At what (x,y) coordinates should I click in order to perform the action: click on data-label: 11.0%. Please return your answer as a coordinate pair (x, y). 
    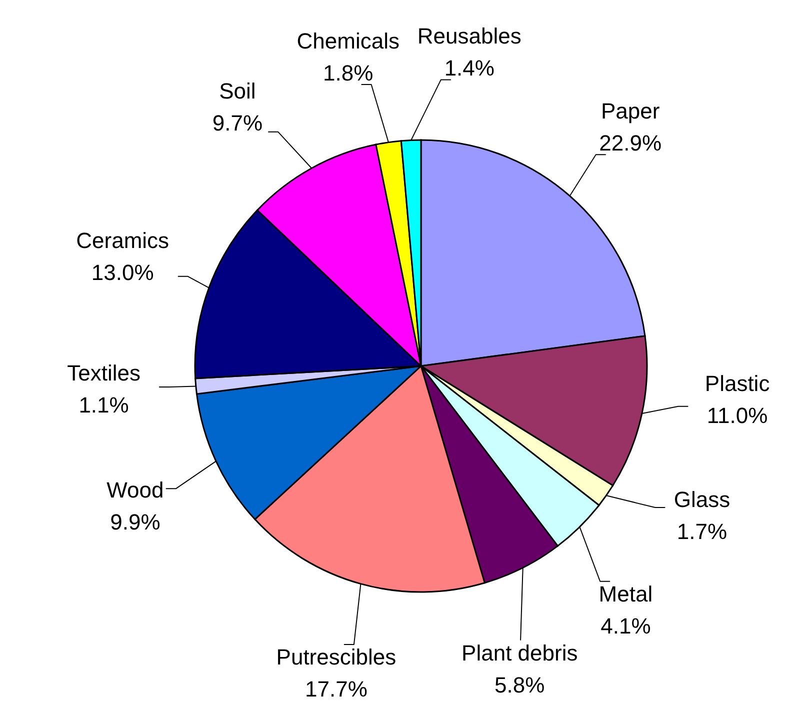
    Looking at the image, I should click on (737, 415).